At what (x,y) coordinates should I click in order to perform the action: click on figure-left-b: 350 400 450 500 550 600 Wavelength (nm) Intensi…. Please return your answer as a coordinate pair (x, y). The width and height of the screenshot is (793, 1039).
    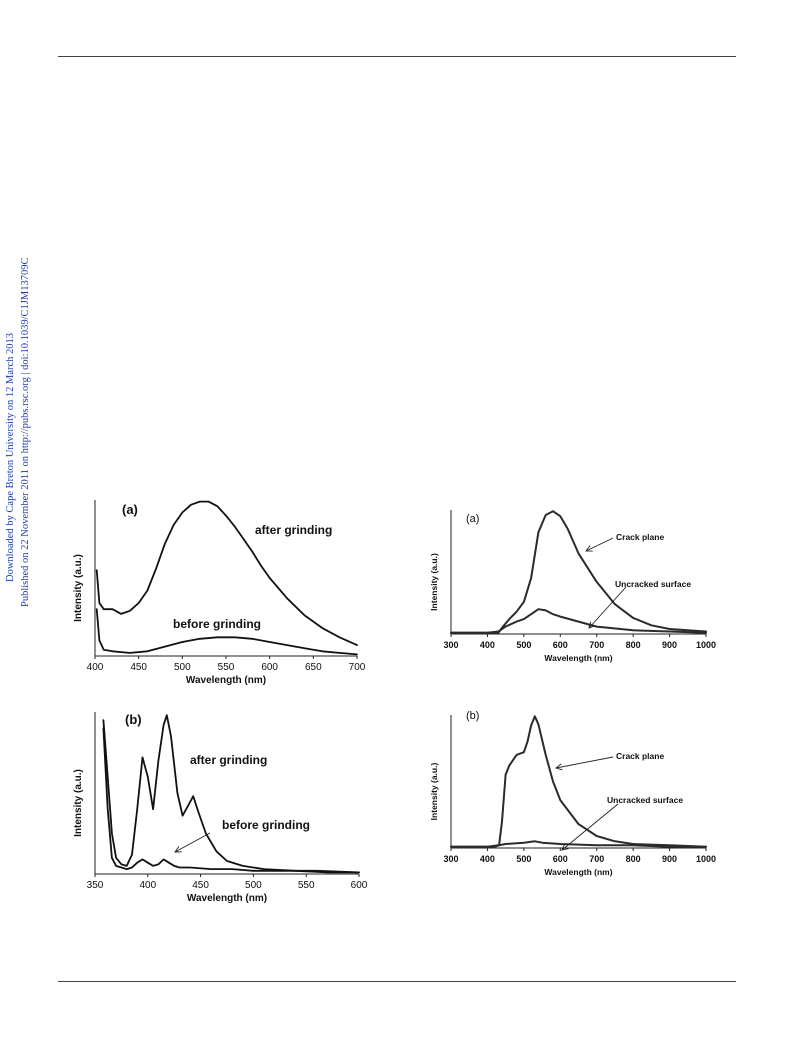
    Looking at the image, I should click on (222, 814).